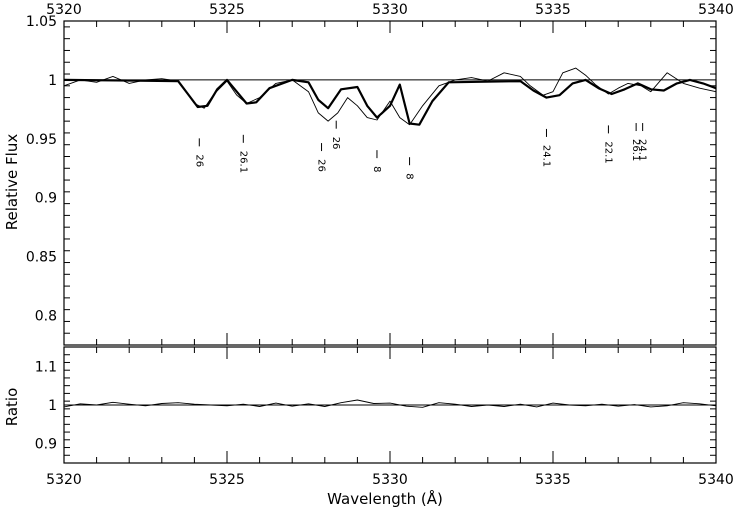 Image resolution: width=737 pixels, height=511 pixels. What do you see at coordinates (12, 182) in the screenshot?
I see `flux-axis-label: Relative Flux` at bounding box center [12, 182].